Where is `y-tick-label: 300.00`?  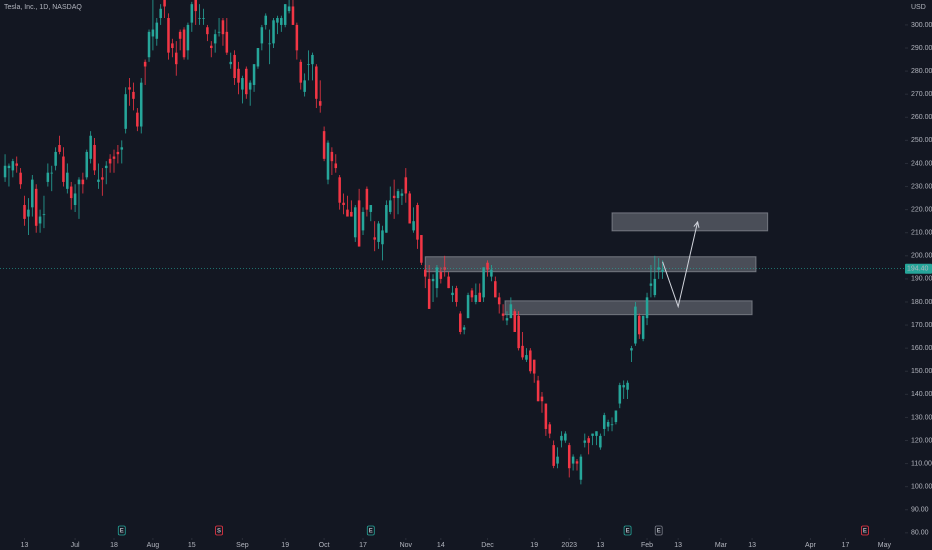
y-tick-label: 300.00 is located at coordinates (921, 25).